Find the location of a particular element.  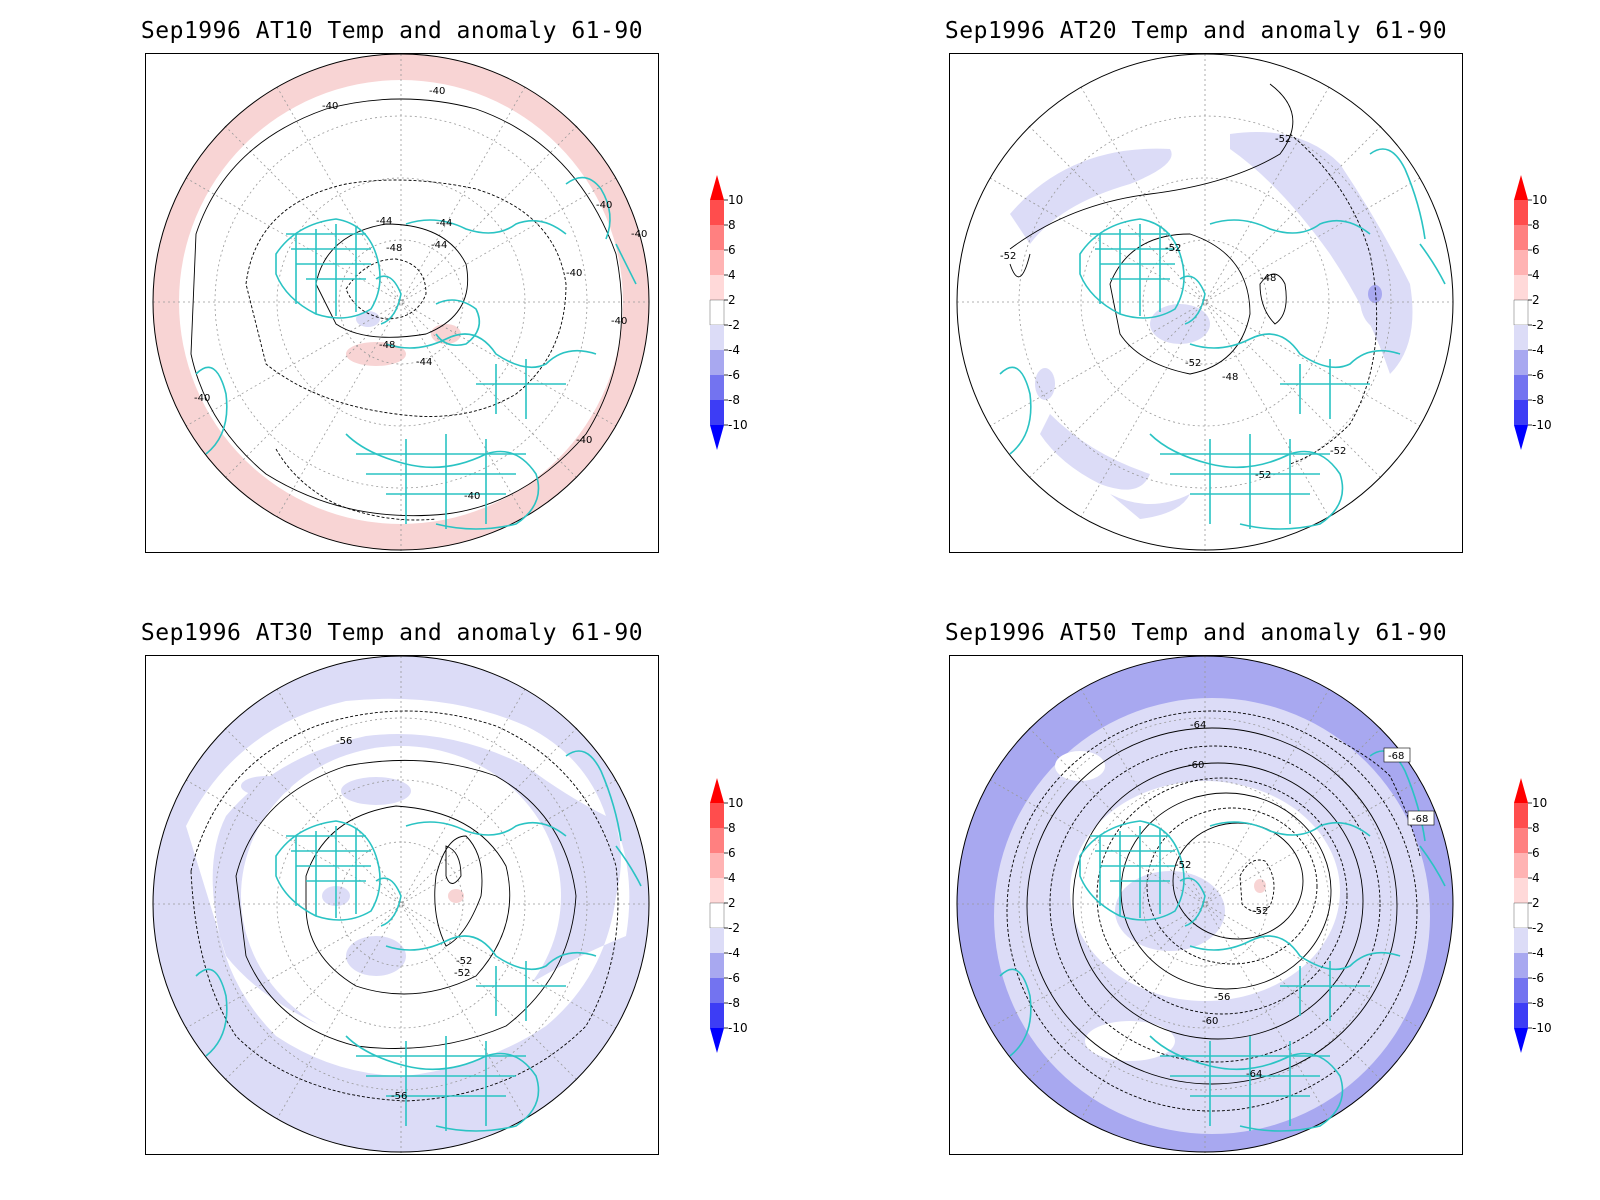

map-frame: -64 -68 -60 -68 -52 -52 -56 -60 -64 is located at coordinates (1206, 905).